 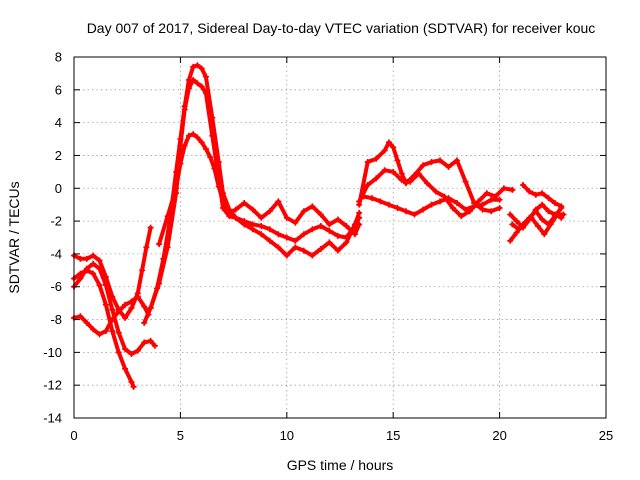 I want to click on x-tick-label: 5, so click(x=180, y=435).